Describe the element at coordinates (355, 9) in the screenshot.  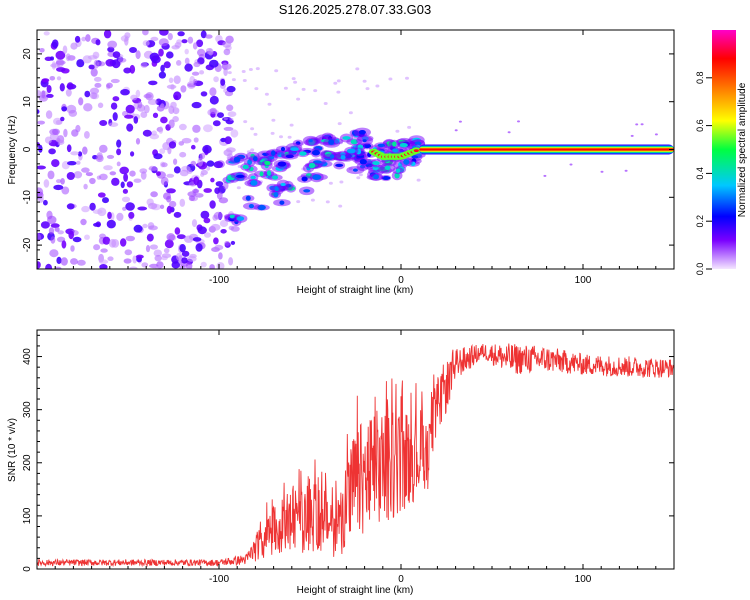
I see `chart-title: S126.2025.278.07.33.G03` at that location.